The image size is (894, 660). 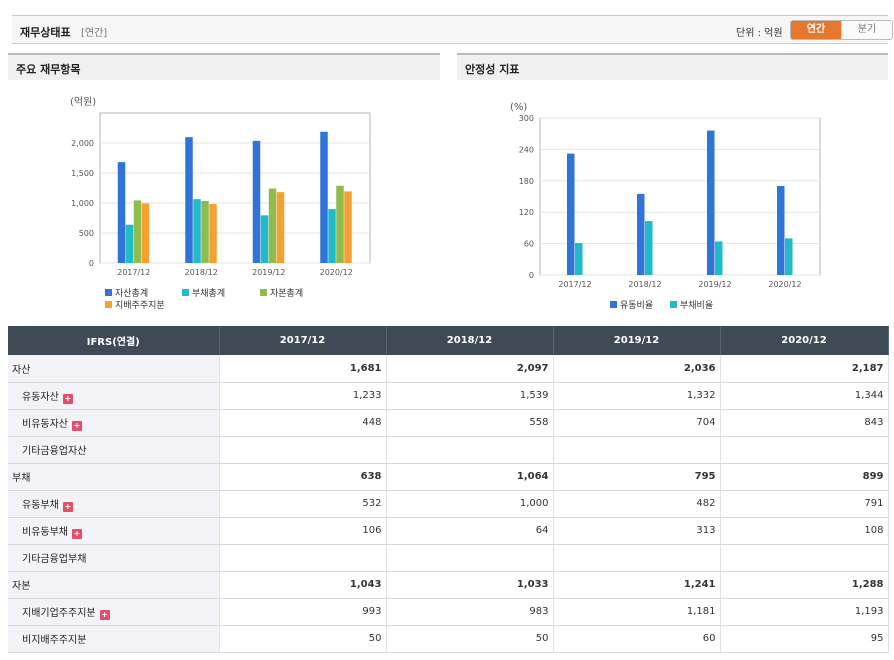 I want to click on table-row: 기타금융업부채, so click(x=448, y=558).